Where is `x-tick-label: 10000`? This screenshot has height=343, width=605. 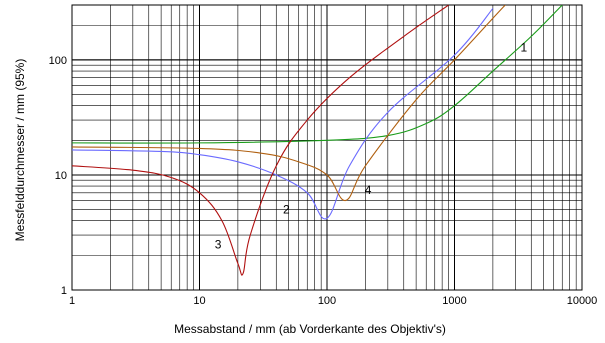 x-tick-label: 10000 is located at coordinates (582, 301).